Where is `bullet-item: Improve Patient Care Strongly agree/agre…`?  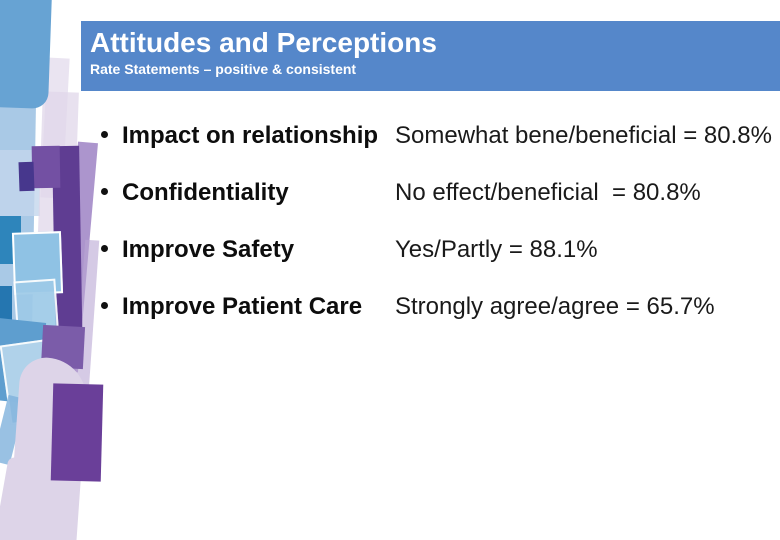
bullet-item: Improve Patient Care Strongly agree/agre… is located at coordinates (438, 311).